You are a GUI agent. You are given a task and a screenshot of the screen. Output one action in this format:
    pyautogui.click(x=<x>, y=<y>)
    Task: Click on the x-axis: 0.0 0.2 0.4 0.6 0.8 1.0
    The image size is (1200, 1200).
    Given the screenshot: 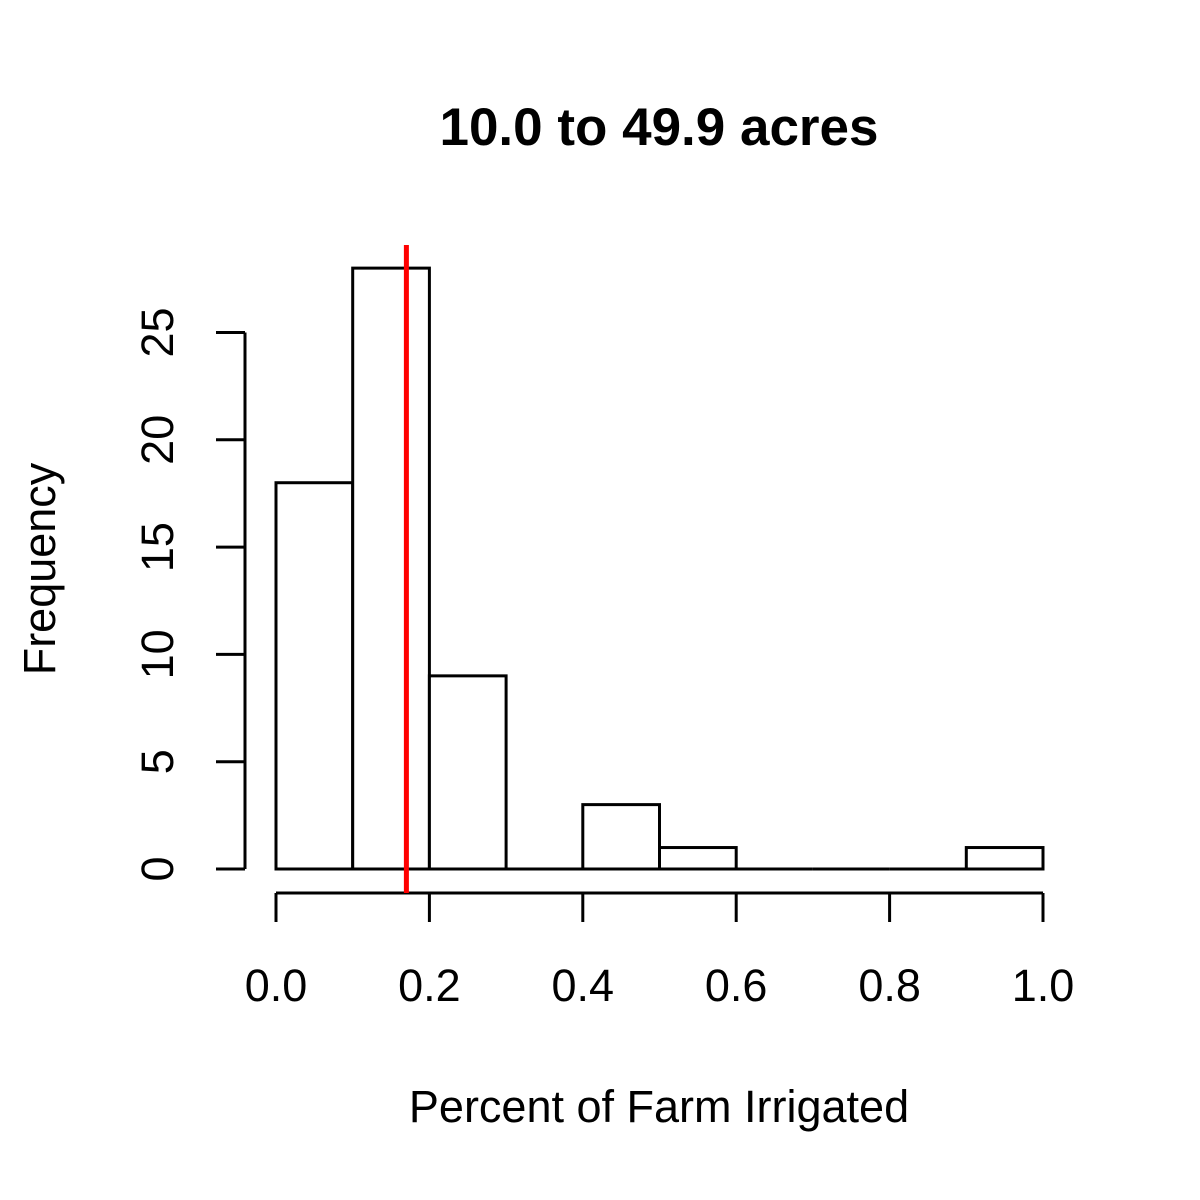 What is the action you would take?
    pyautogui.click(x=660, y=951)
    